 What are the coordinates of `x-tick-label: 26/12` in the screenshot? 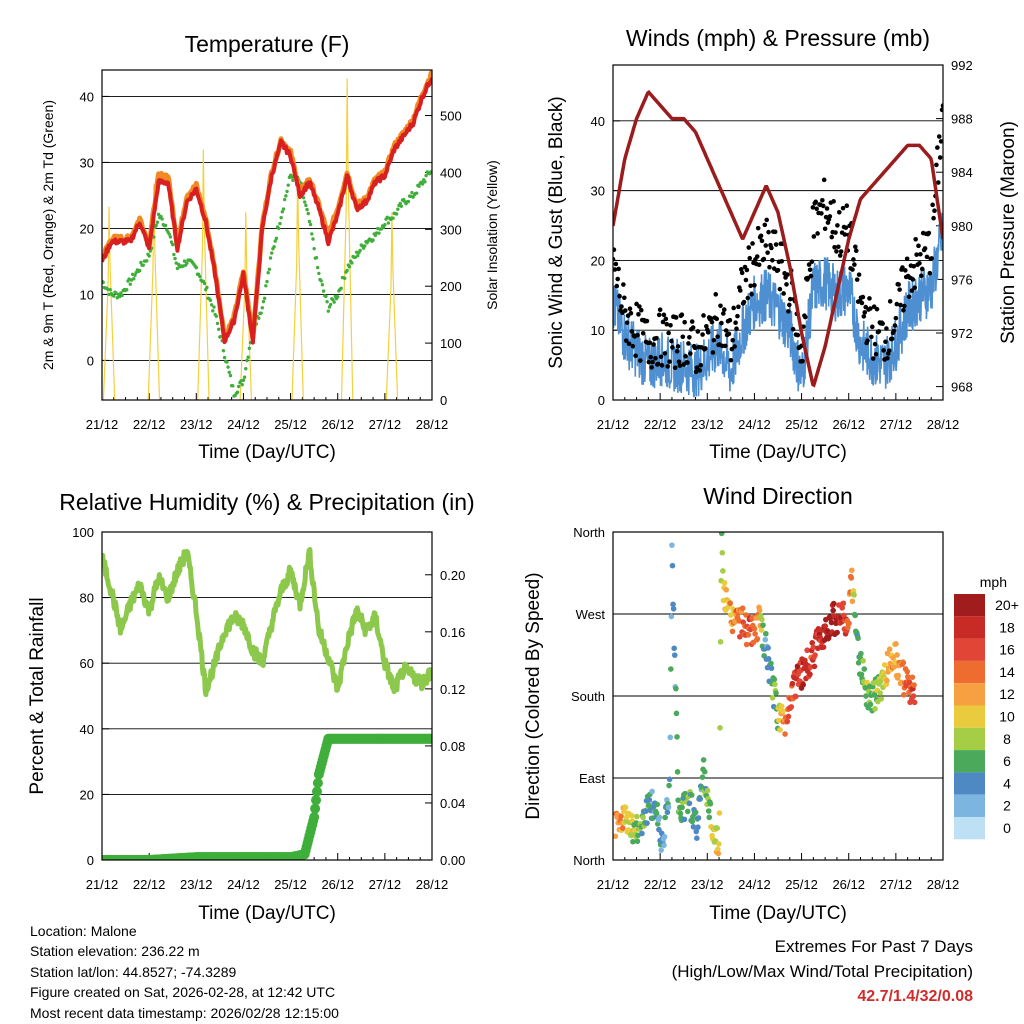 It's located at (337, 424).